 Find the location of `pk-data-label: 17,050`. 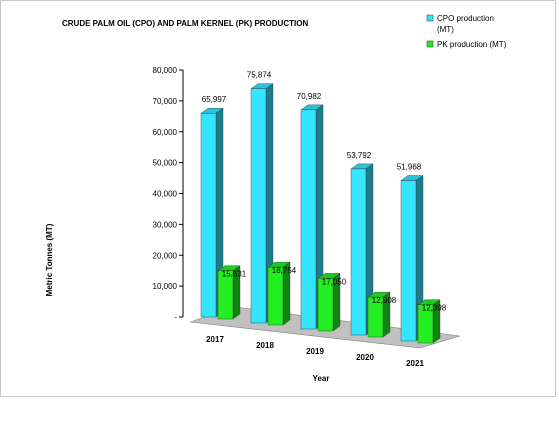

pk-data-label: 17,050 is located at coordinates (334, 281).